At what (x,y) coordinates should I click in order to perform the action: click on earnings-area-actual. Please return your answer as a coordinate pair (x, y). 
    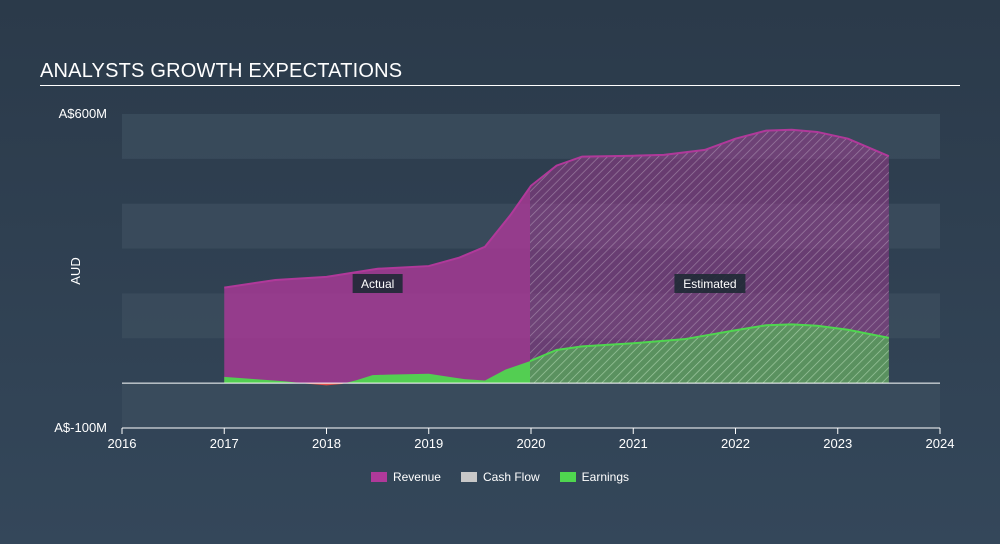
    Looking at the image, I should click on (377, 372).